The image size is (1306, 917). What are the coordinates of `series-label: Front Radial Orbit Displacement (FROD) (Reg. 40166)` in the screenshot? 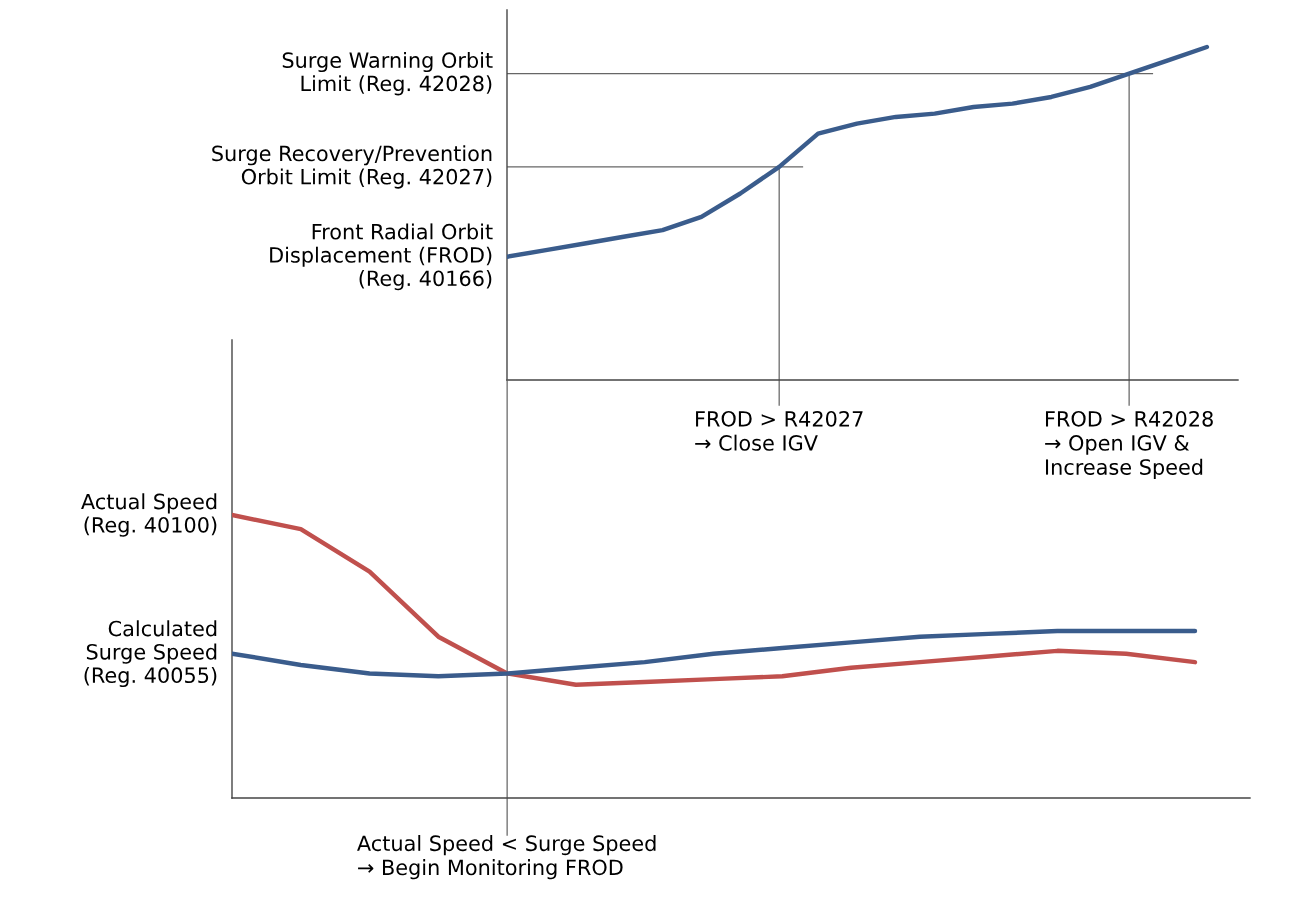 It's located at (381, 257).